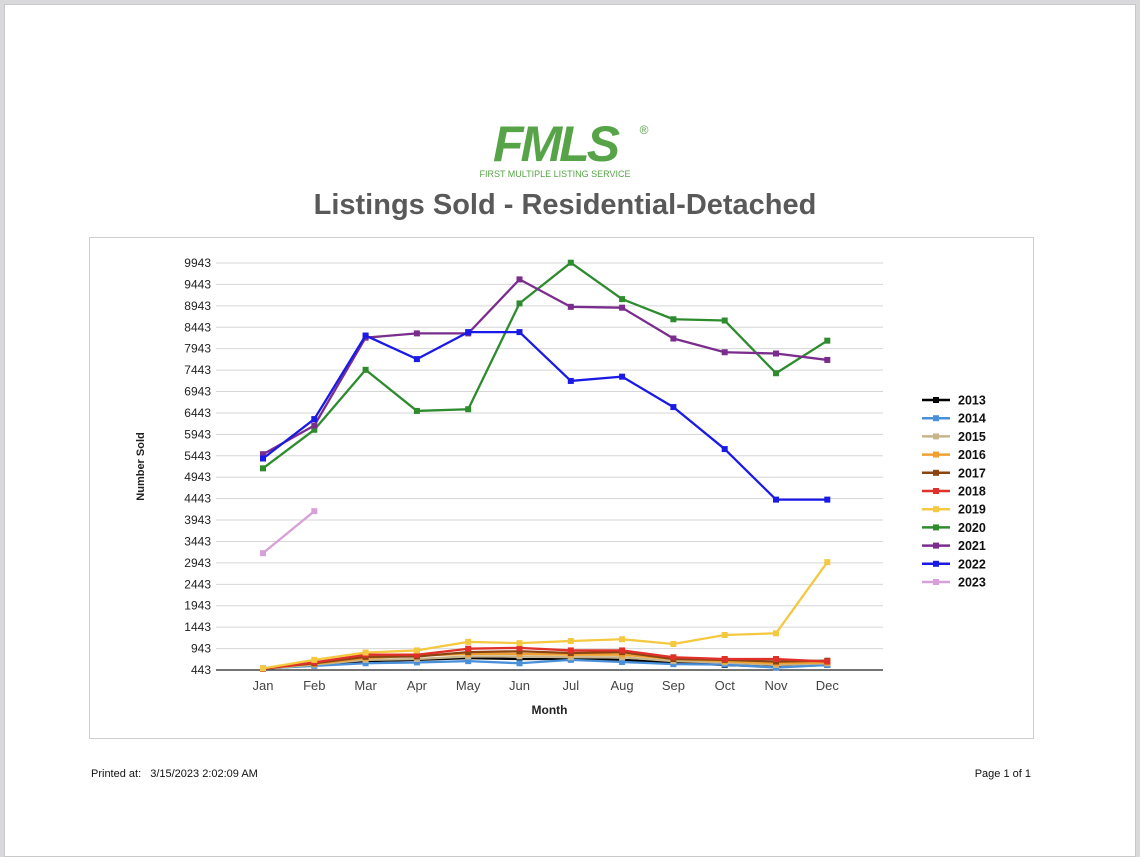 The width and height of the screenshot is (1140, 857). What do you see at coordinates (972, 473) in the screenshot?
I see `legend-label-2017: 2017` at bounding box center [972, 473].